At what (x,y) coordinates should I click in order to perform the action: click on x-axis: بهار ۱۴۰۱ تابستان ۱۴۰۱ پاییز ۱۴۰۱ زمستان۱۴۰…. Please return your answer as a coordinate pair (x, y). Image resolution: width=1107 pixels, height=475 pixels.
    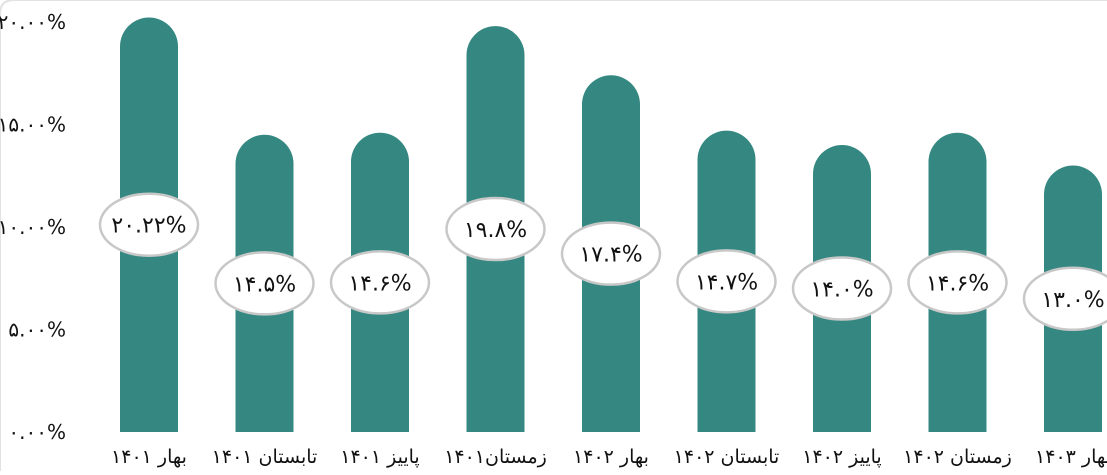
    Looking at the image, I should click on (609, 457).